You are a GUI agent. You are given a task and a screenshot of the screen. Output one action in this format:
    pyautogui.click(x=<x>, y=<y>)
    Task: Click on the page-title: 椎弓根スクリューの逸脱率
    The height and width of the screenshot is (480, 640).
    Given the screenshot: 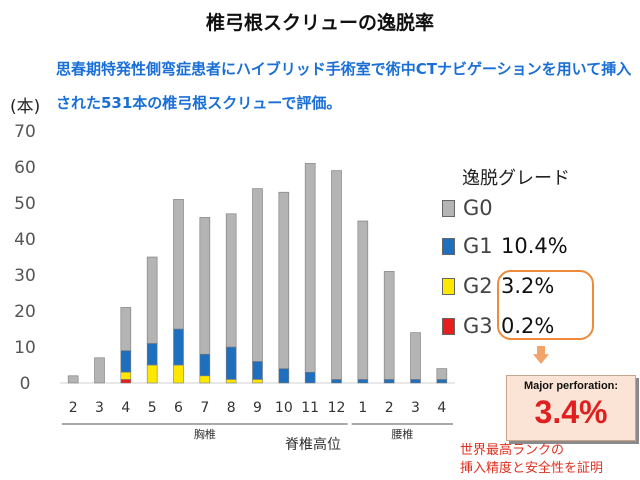 What is the action you would take?
    pyautogui.click(x=319, y=23)
    